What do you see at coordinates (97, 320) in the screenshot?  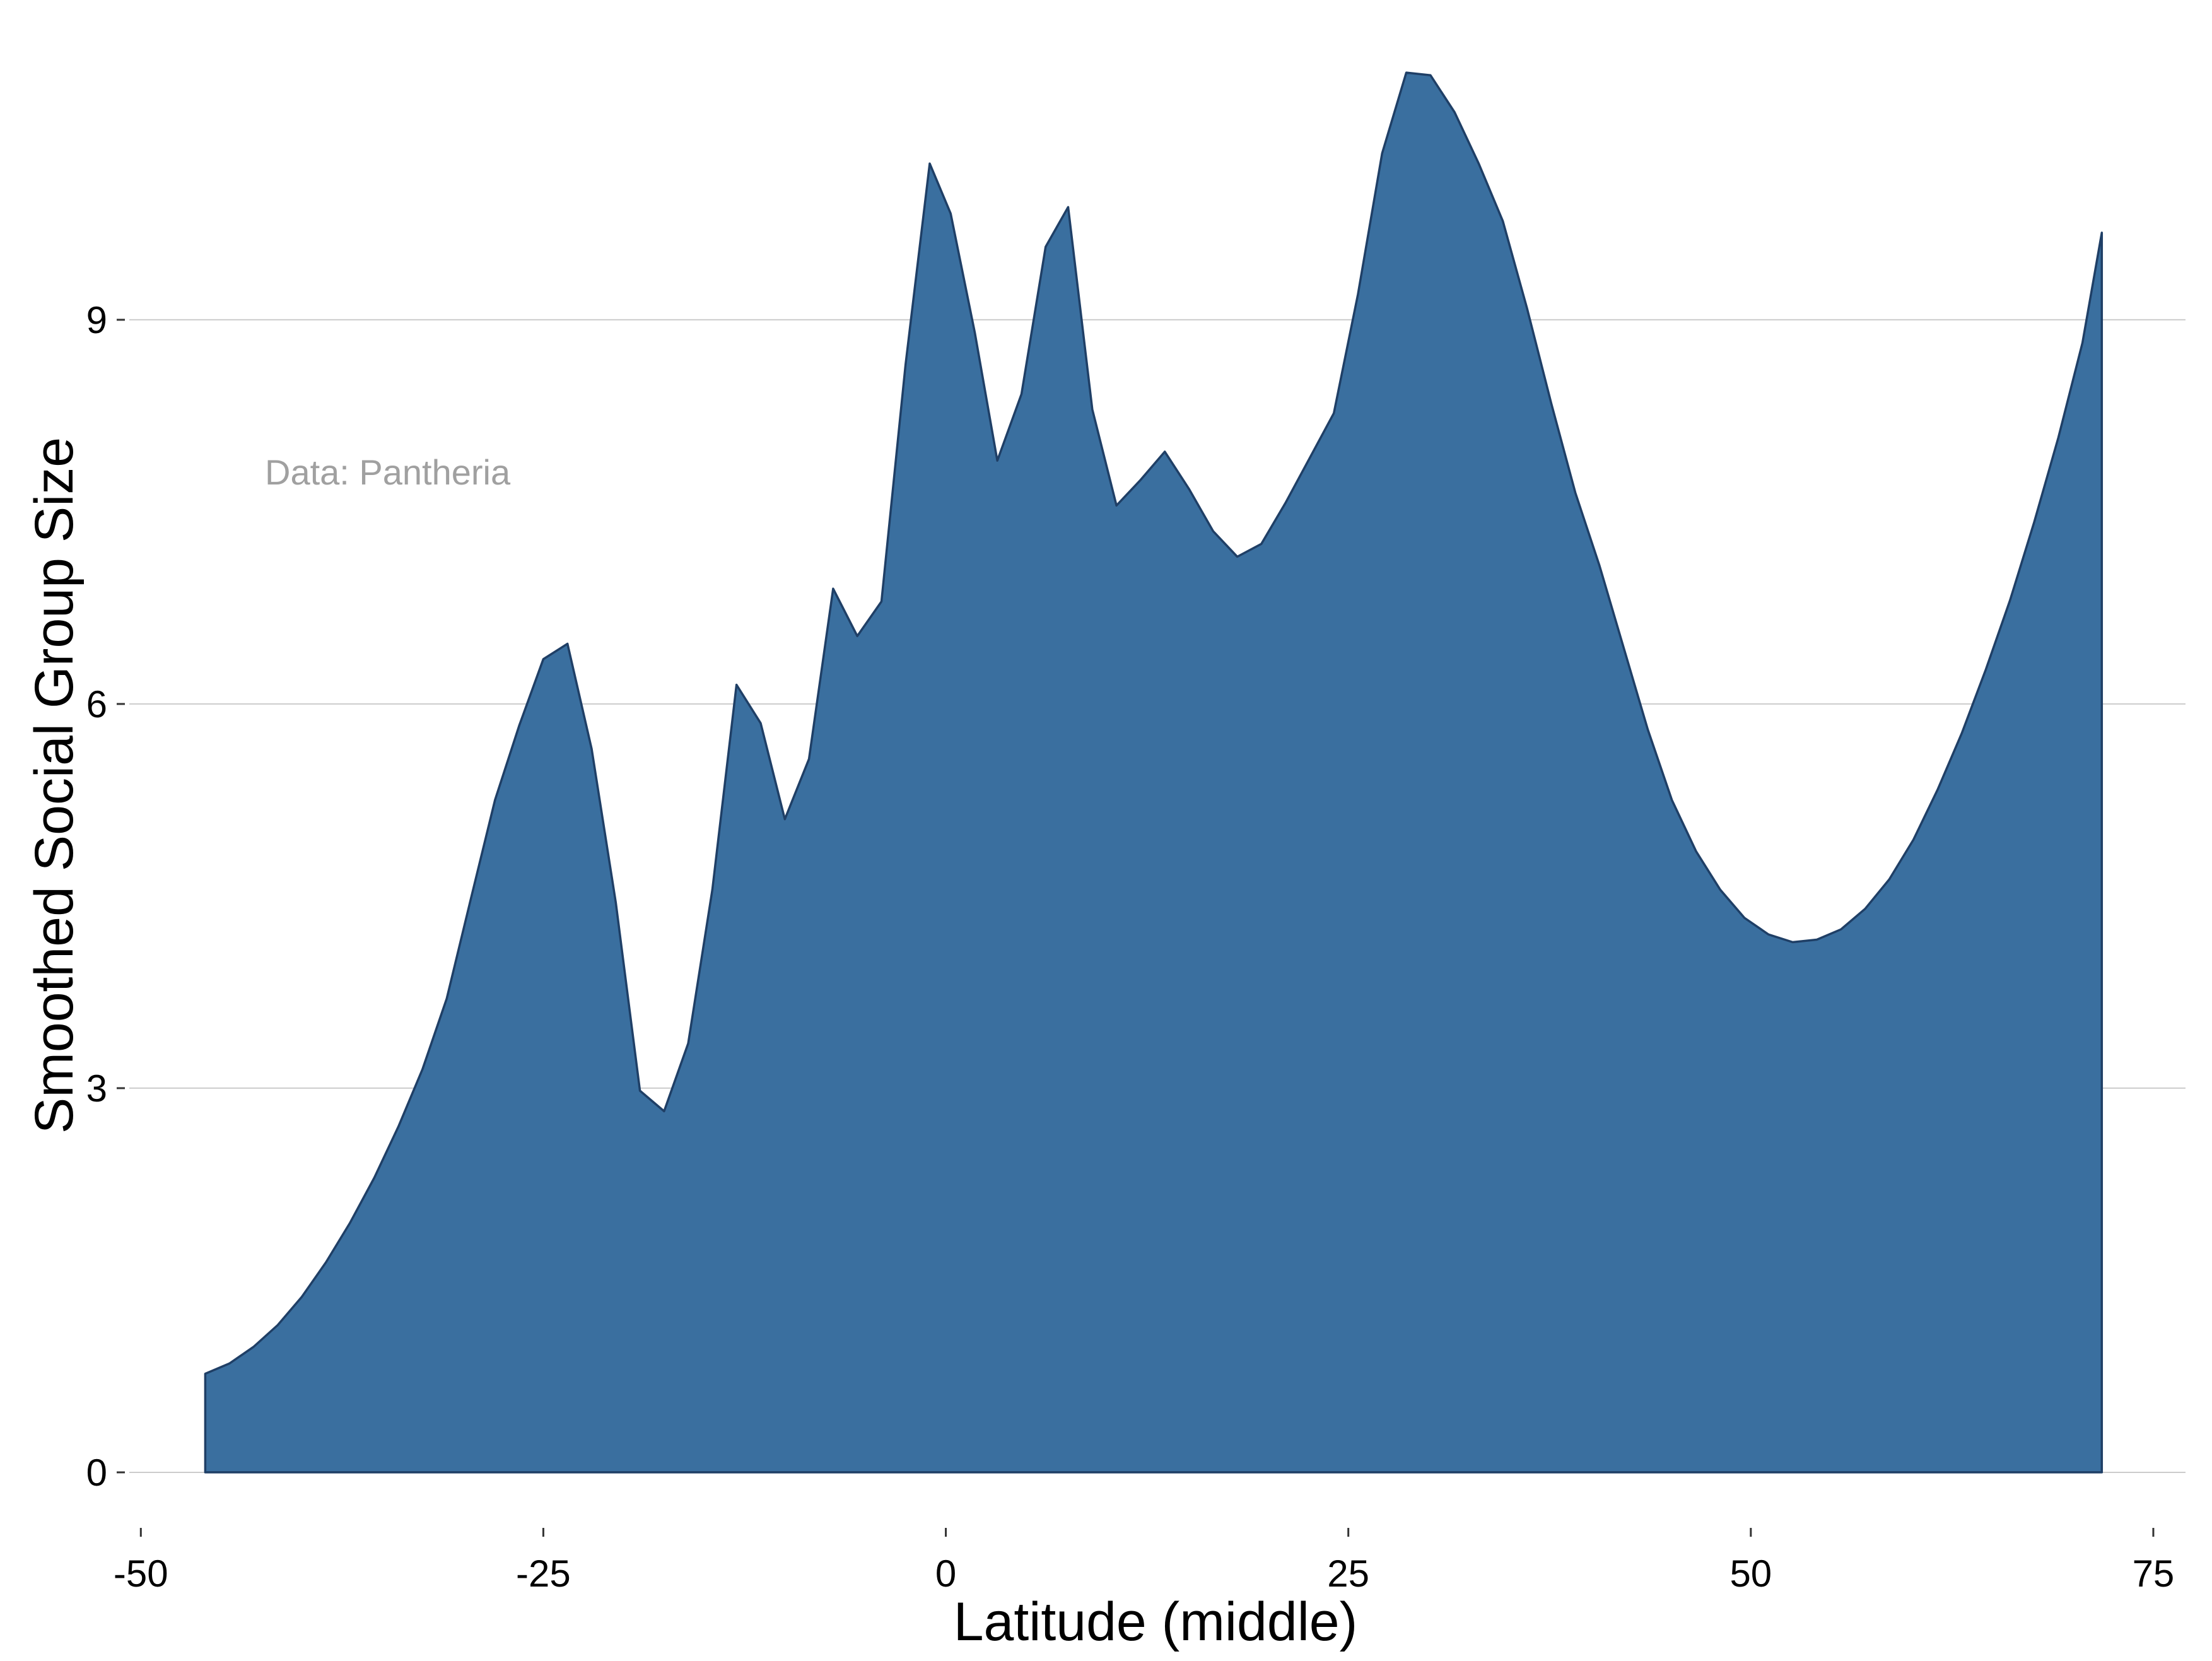 I see `y-tick-label: 9` at bounding box center [97, 320].